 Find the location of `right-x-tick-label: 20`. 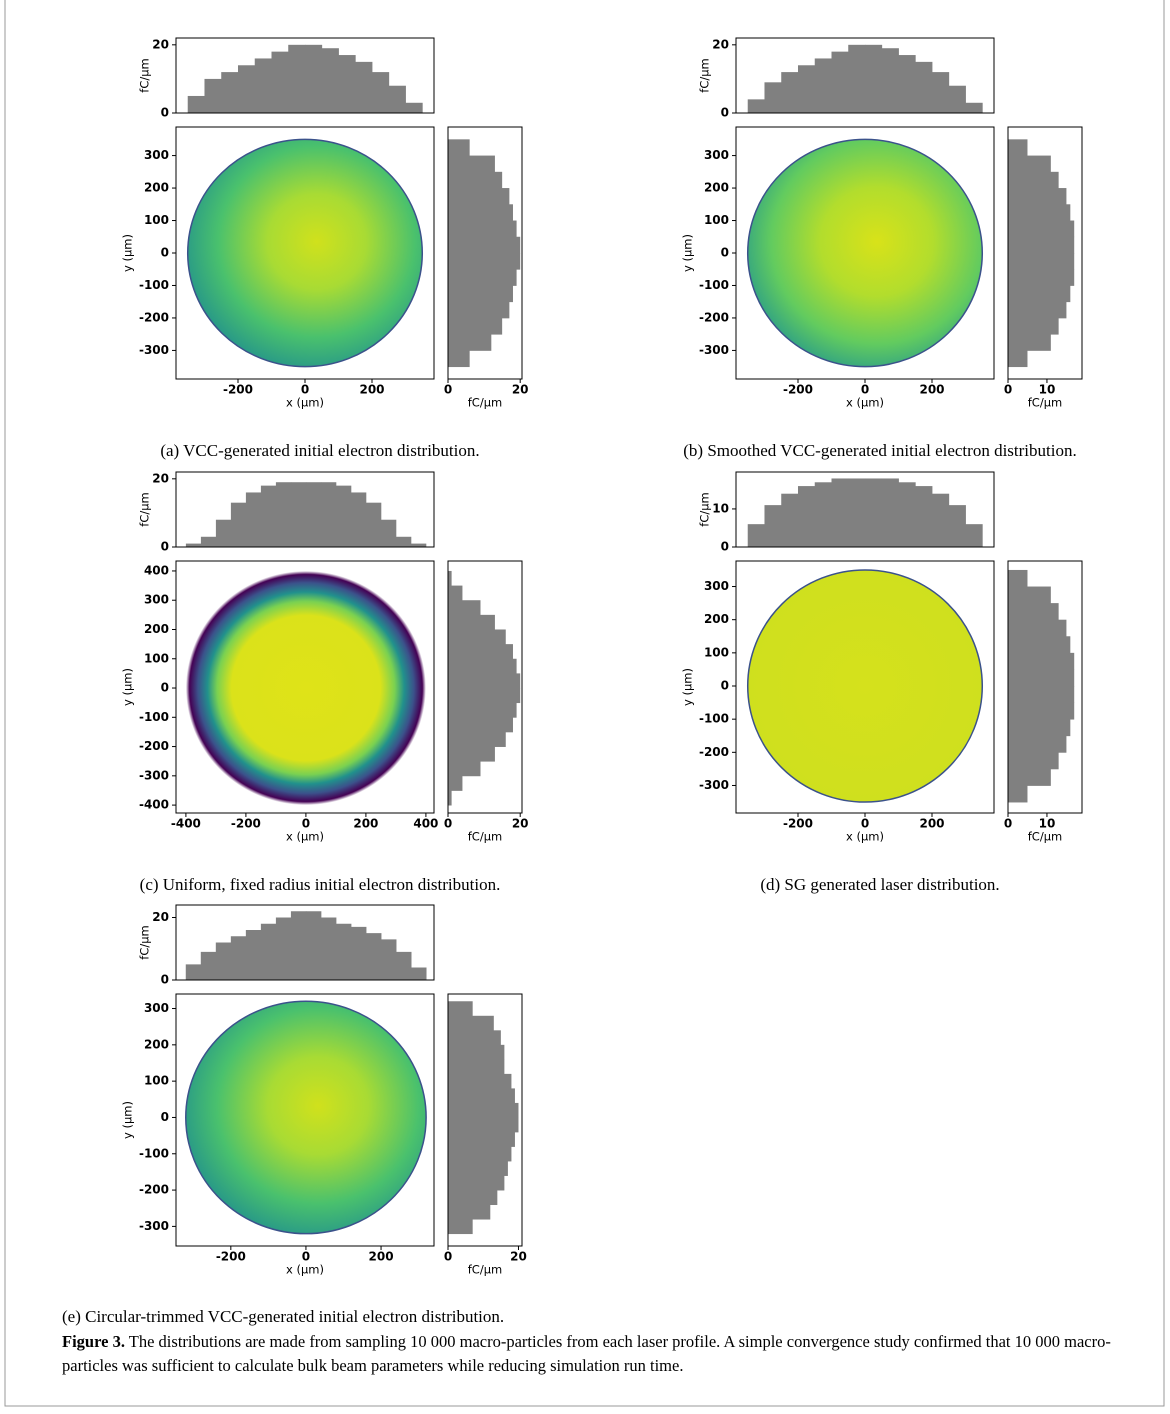

right-x-tick-label: 20 is located at coordinates (520, 824).